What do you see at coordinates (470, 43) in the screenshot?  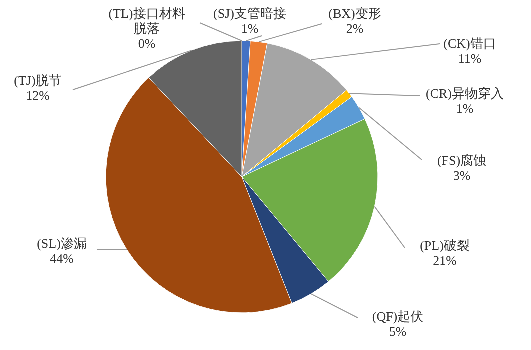 I see `slice-label: (CK)错口` at bounding box center [470, 43].